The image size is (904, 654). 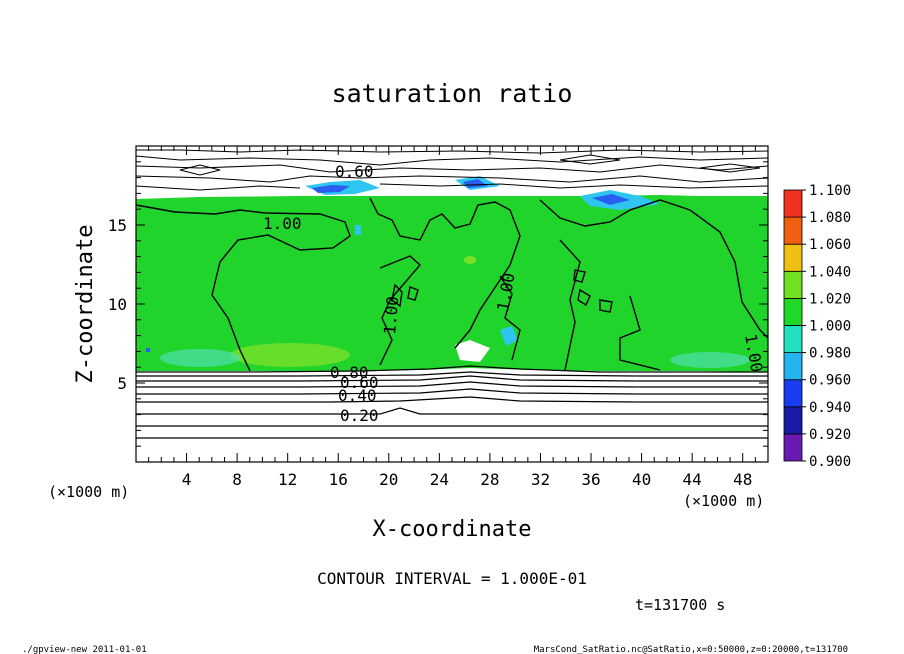 I want to click on contour-lines-upper, so click(x=452, y=170).